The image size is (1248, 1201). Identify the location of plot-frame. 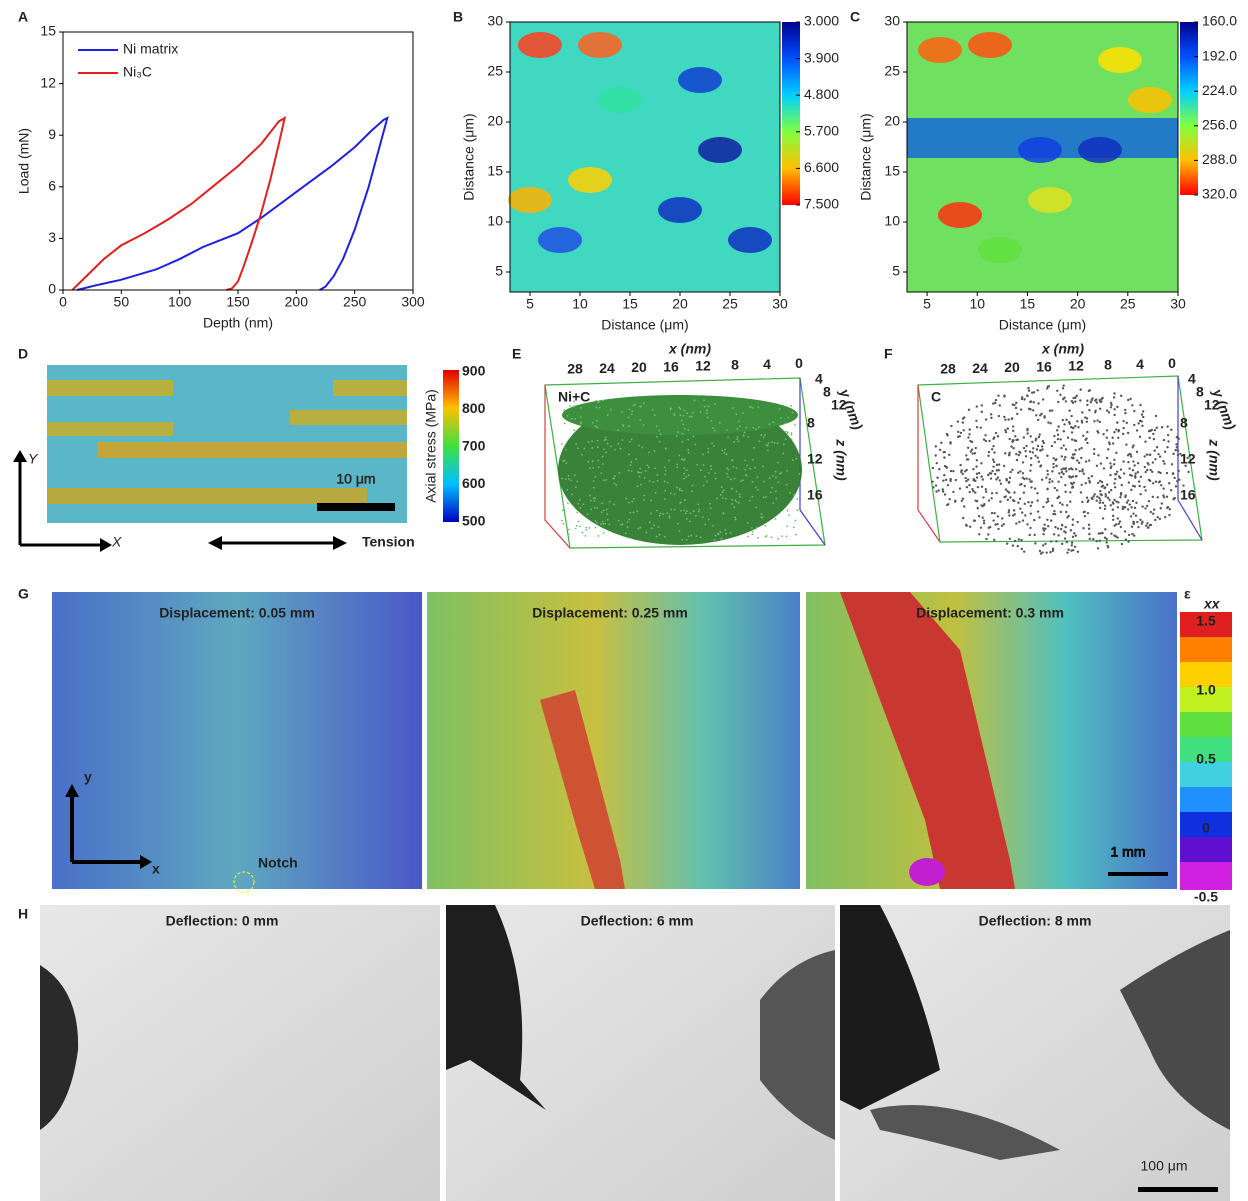
(1042, 157).